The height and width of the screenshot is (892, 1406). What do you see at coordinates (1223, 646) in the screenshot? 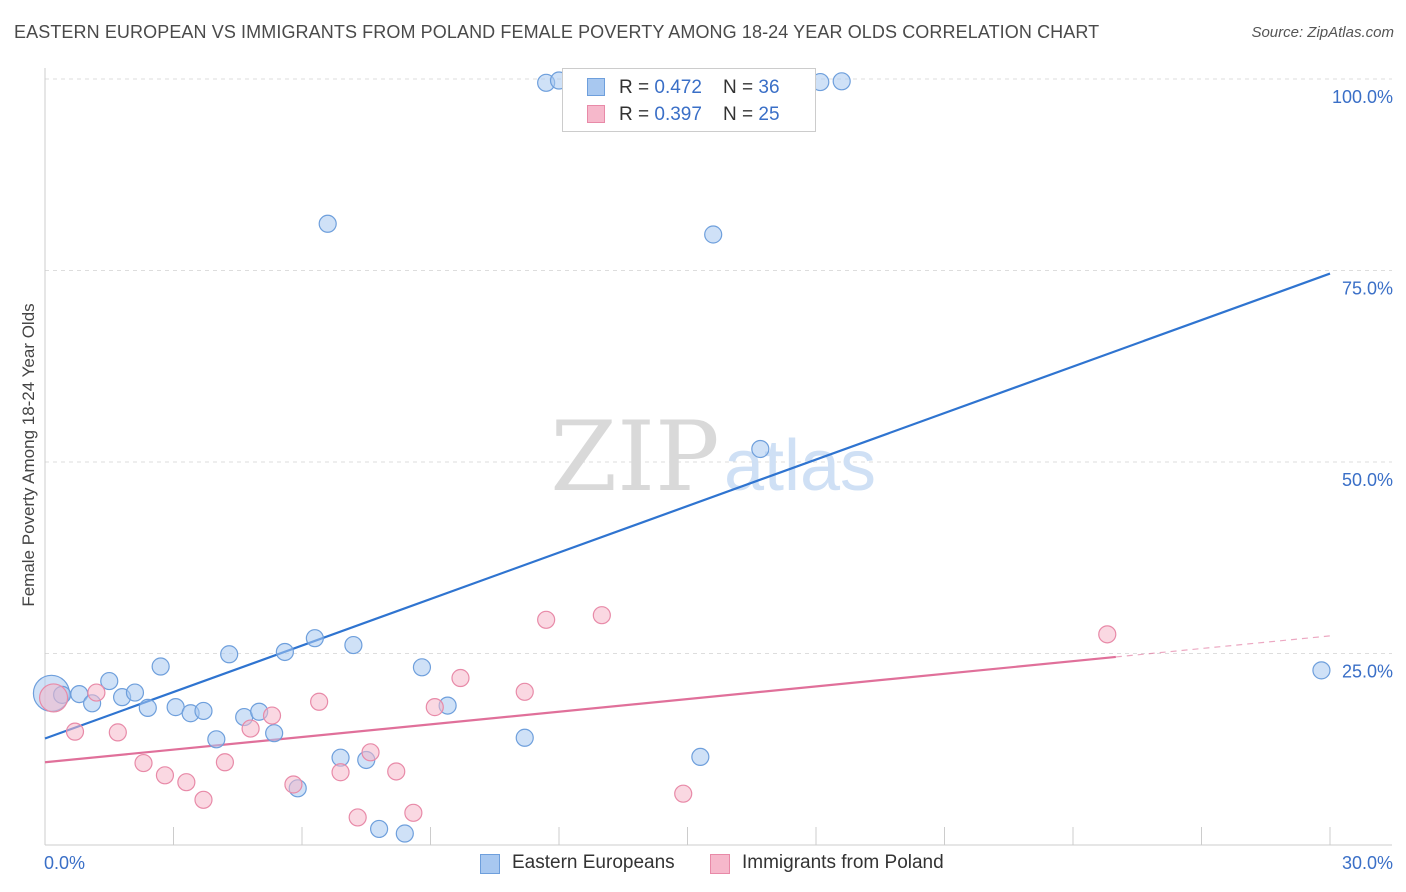
I see `trend-line-extension` at bounding box center [1223, 646].